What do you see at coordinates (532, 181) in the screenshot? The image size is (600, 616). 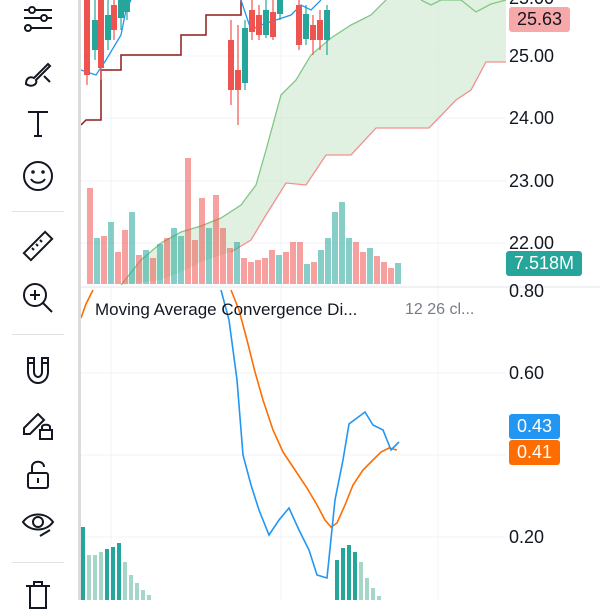 I see `price-axis-label: 23.00` at bounding box center [532, 181].